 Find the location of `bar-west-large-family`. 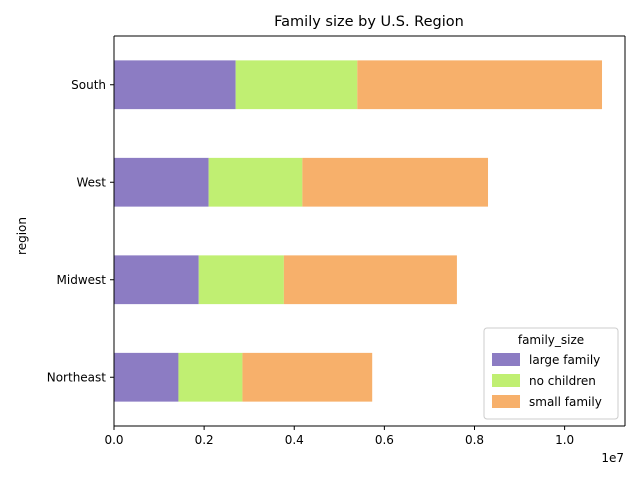

bar-west-large-family is located at coordinates (161, 182).